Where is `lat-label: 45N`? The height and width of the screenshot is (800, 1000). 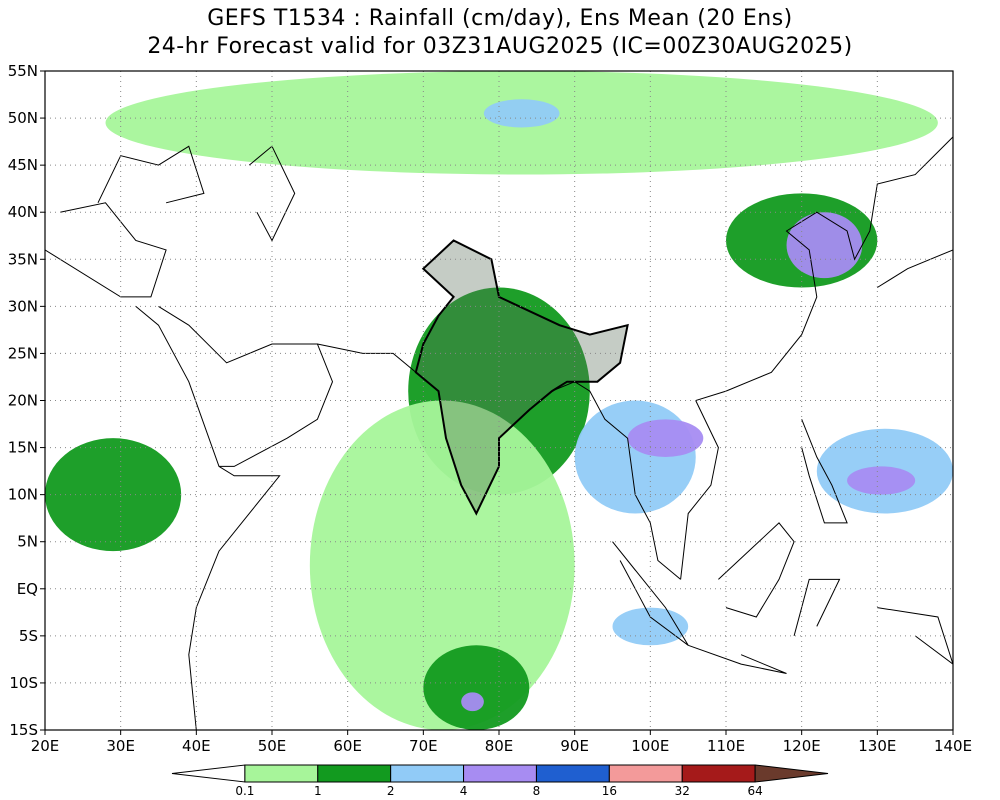
lat-label: 45N is located at coordinates (23, 165).